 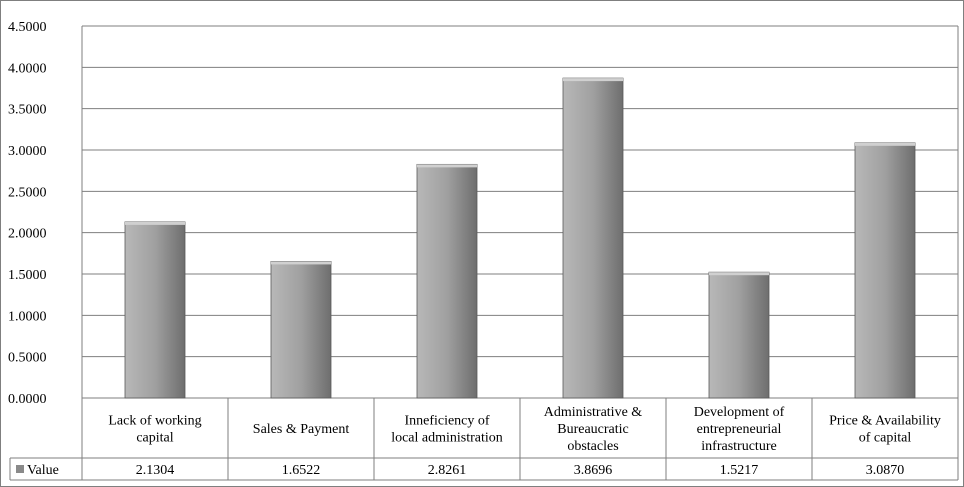 What do you see at coordinates (43, 470) in the screenshot?
I see `series-name: Value` at bounding box center [43, 470].